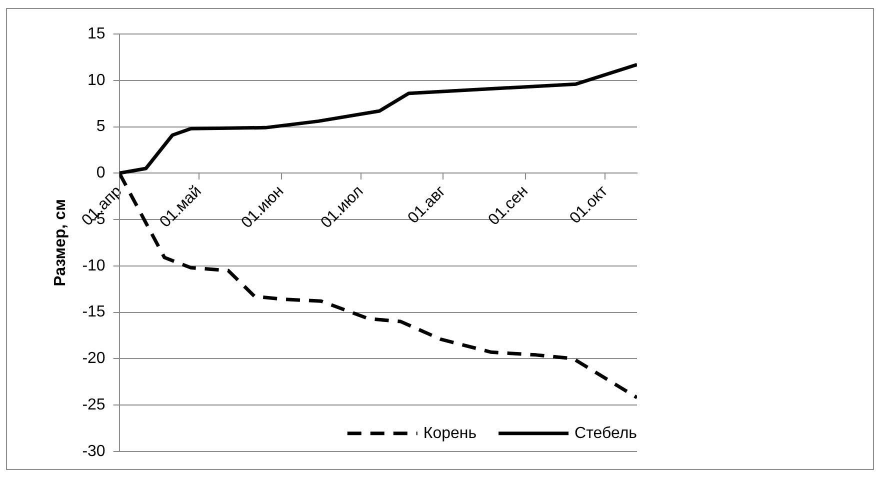 The image size is (881, 477). I want to click on y-tick-label: 0, so click(101, 173).